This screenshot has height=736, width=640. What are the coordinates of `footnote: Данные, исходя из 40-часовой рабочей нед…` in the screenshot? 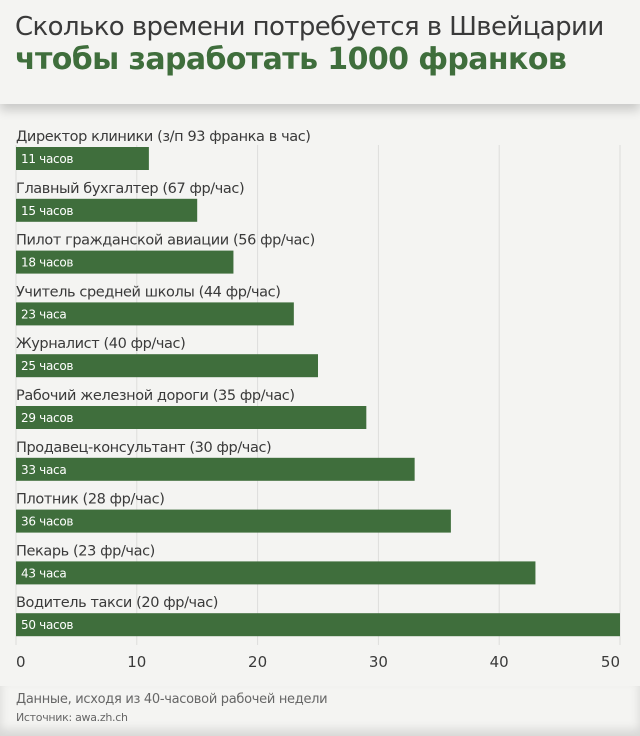 It's located at (172, 699).